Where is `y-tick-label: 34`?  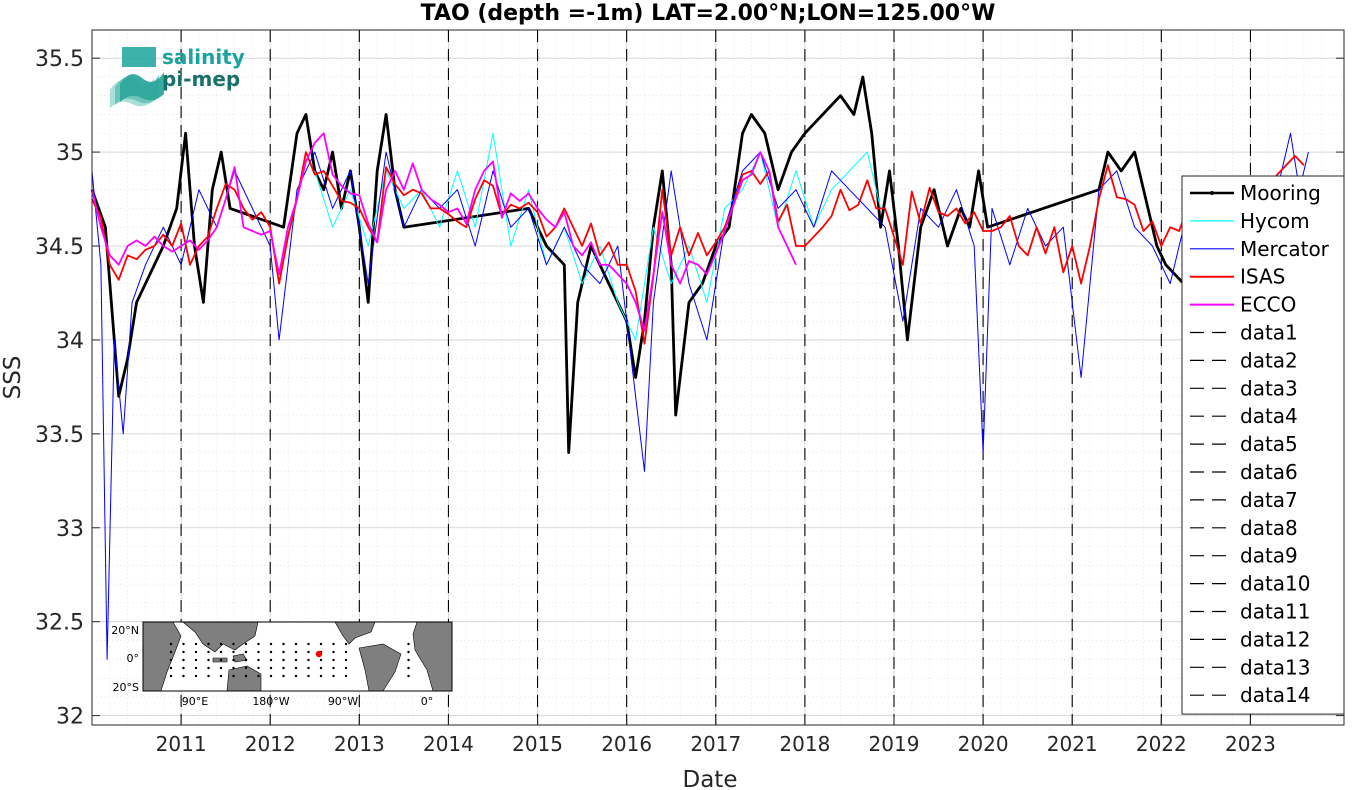
y-tick-label: 34 is located at coordinates (70, 341).